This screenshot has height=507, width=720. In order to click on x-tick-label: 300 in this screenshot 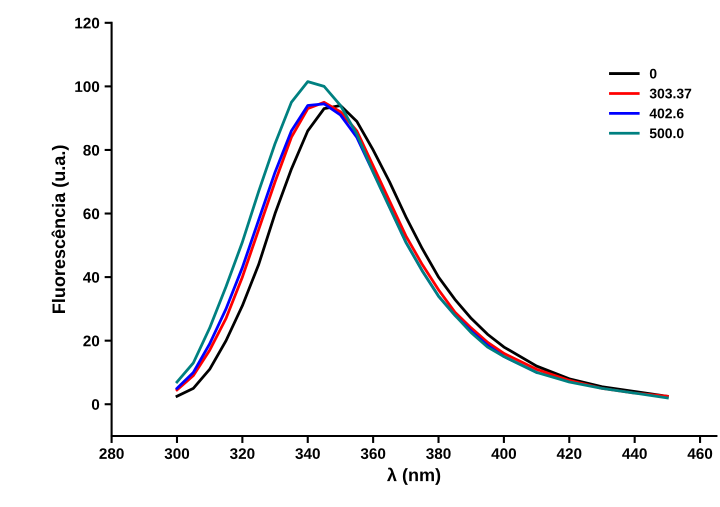, I will do `click(177, 454)`.